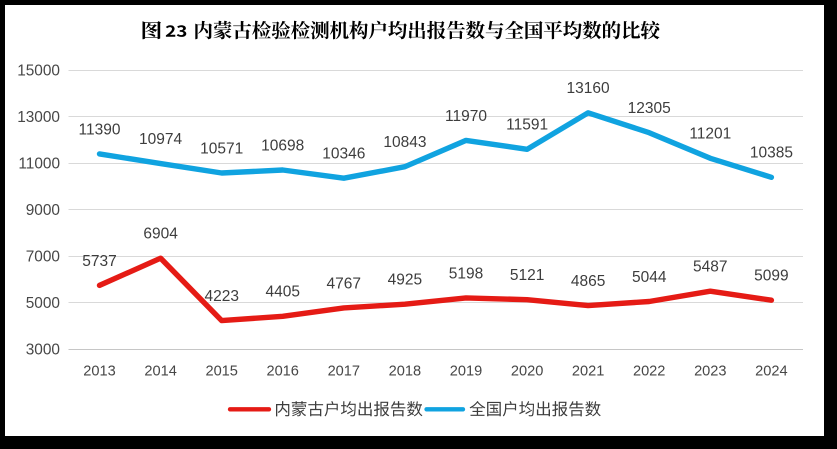 The height and width of the screenshot is (449, 837). I want to click on svg-text: 15000, so click(38, 70).